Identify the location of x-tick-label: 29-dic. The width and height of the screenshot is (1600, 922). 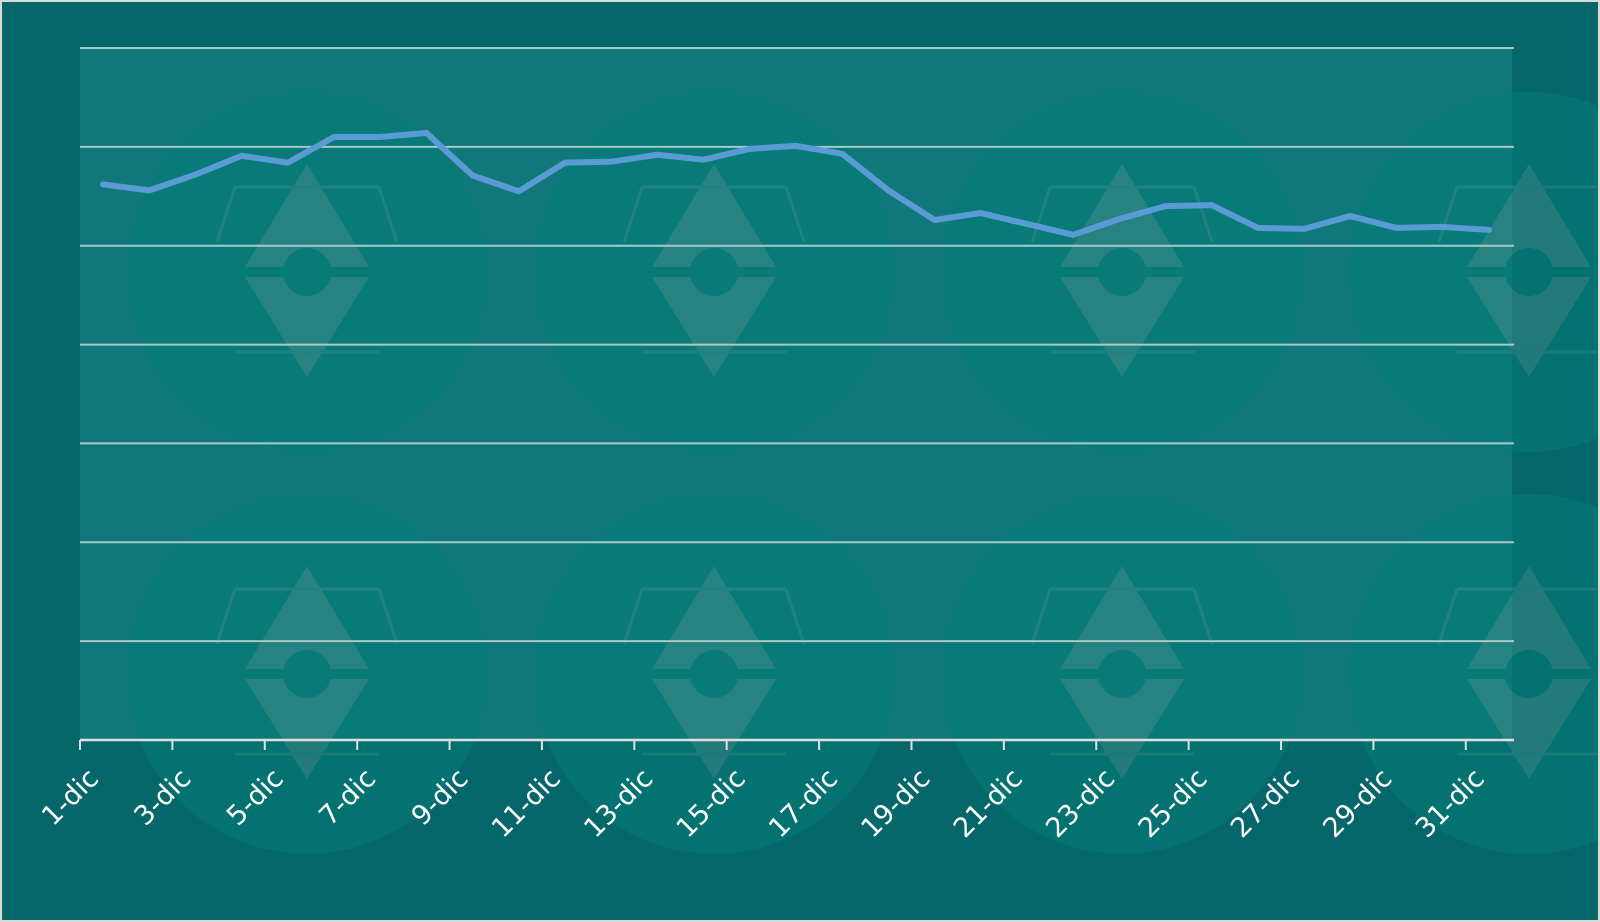
(1357, 803).